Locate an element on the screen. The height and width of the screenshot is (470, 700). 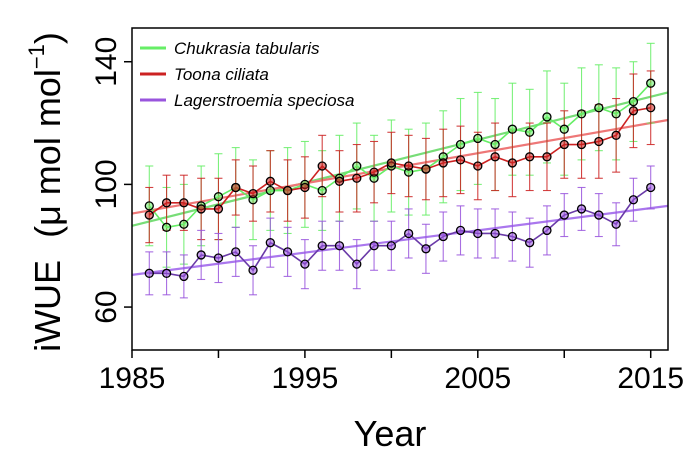
x-tick-label: 2015 is located at coordinates (650, 378).